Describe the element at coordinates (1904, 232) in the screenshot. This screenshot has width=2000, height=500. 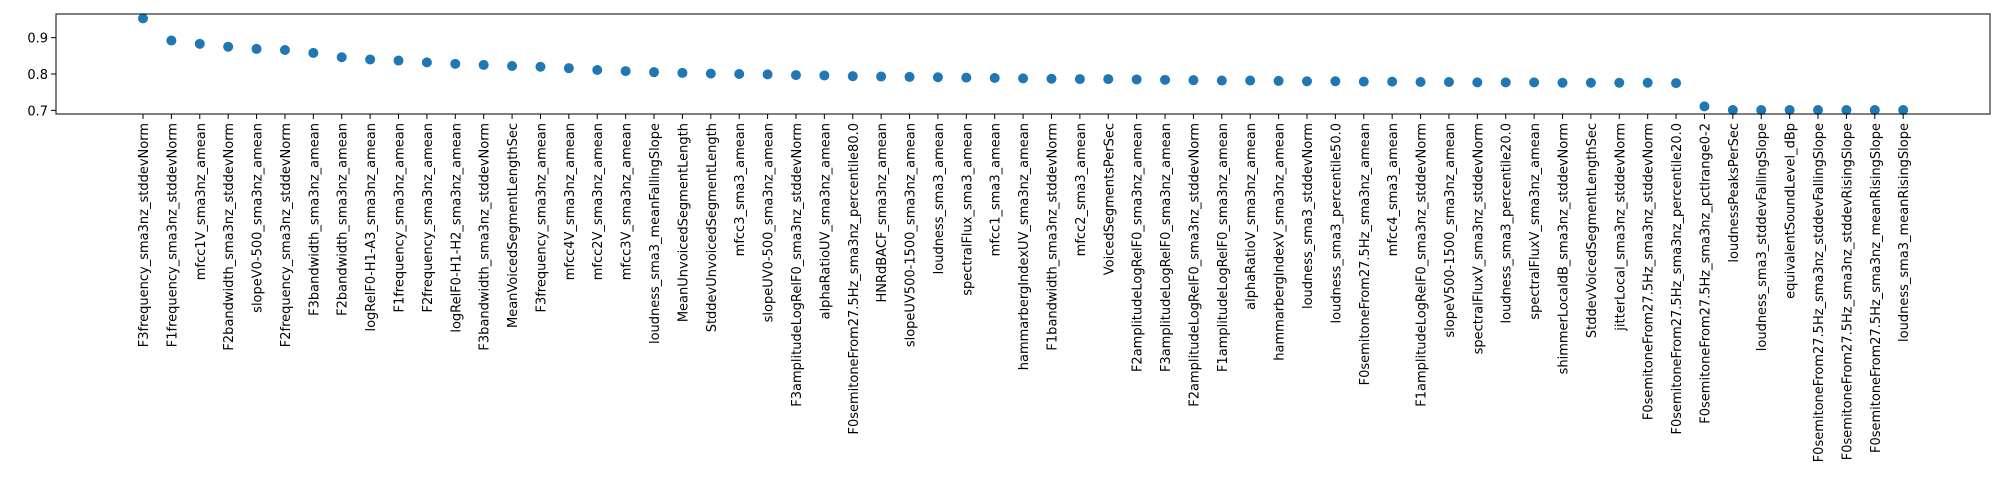
I see `x-tick-label: loudness_sma3_meanRisingSlope` at that location.